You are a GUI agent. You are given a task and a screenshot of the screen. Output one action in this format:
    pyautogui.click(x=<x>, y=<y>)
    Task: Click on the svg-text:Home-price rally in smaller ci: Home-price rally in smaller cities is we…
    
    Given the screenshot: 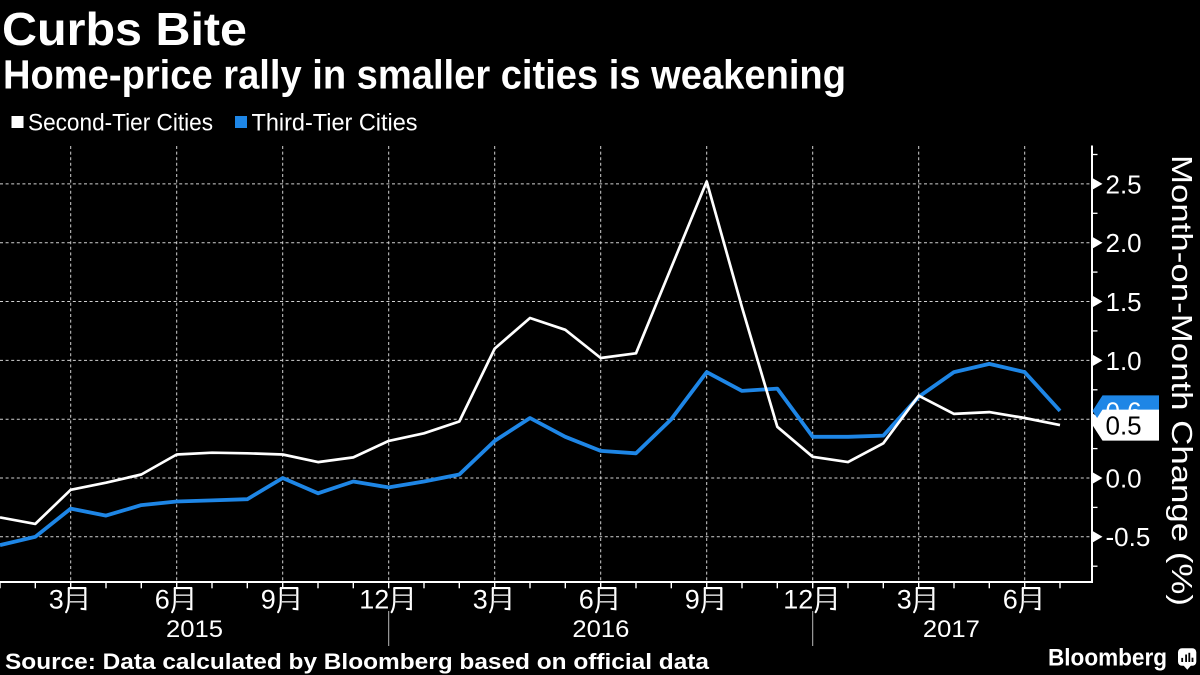 What is the action you would take?
    pyautogui.click(x=424, y=75)
    